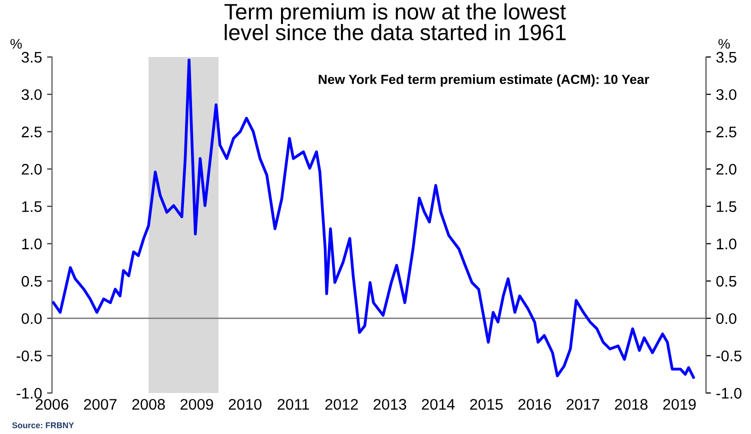 This screenshot has height=434, width=751. I want to click on y-tick-label: 1.0, so click(32, 244).